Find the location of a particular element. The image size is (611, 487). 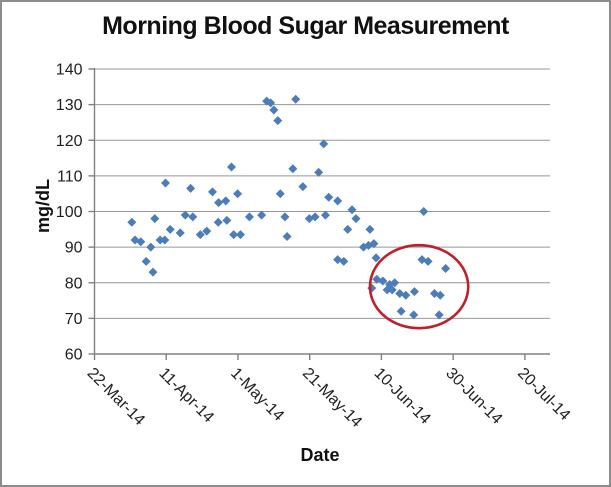

x-tick-label: 11-Apr-14 is located at coordinates (186, 396).